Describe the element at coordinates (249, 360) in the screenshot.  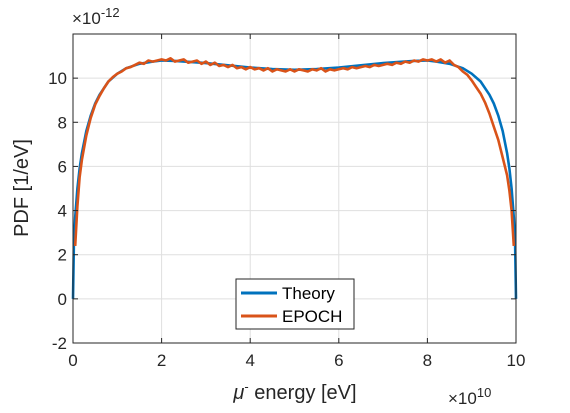
I see `x-tick-label: 4` at that location.